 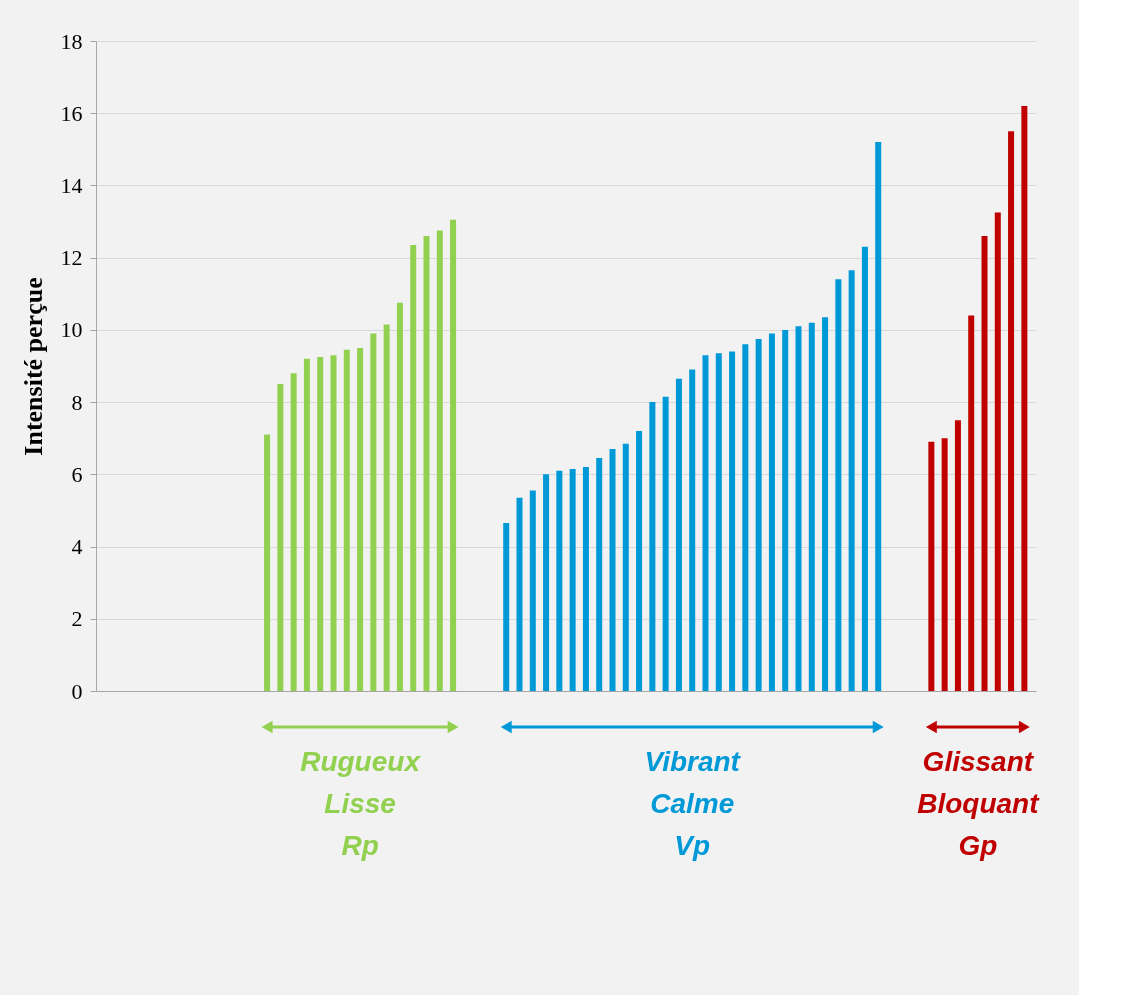 What do you see at coordinates (71, 258) in the screenshot?
I see `y-tick-label: 12` at bounding box center [71, 258].